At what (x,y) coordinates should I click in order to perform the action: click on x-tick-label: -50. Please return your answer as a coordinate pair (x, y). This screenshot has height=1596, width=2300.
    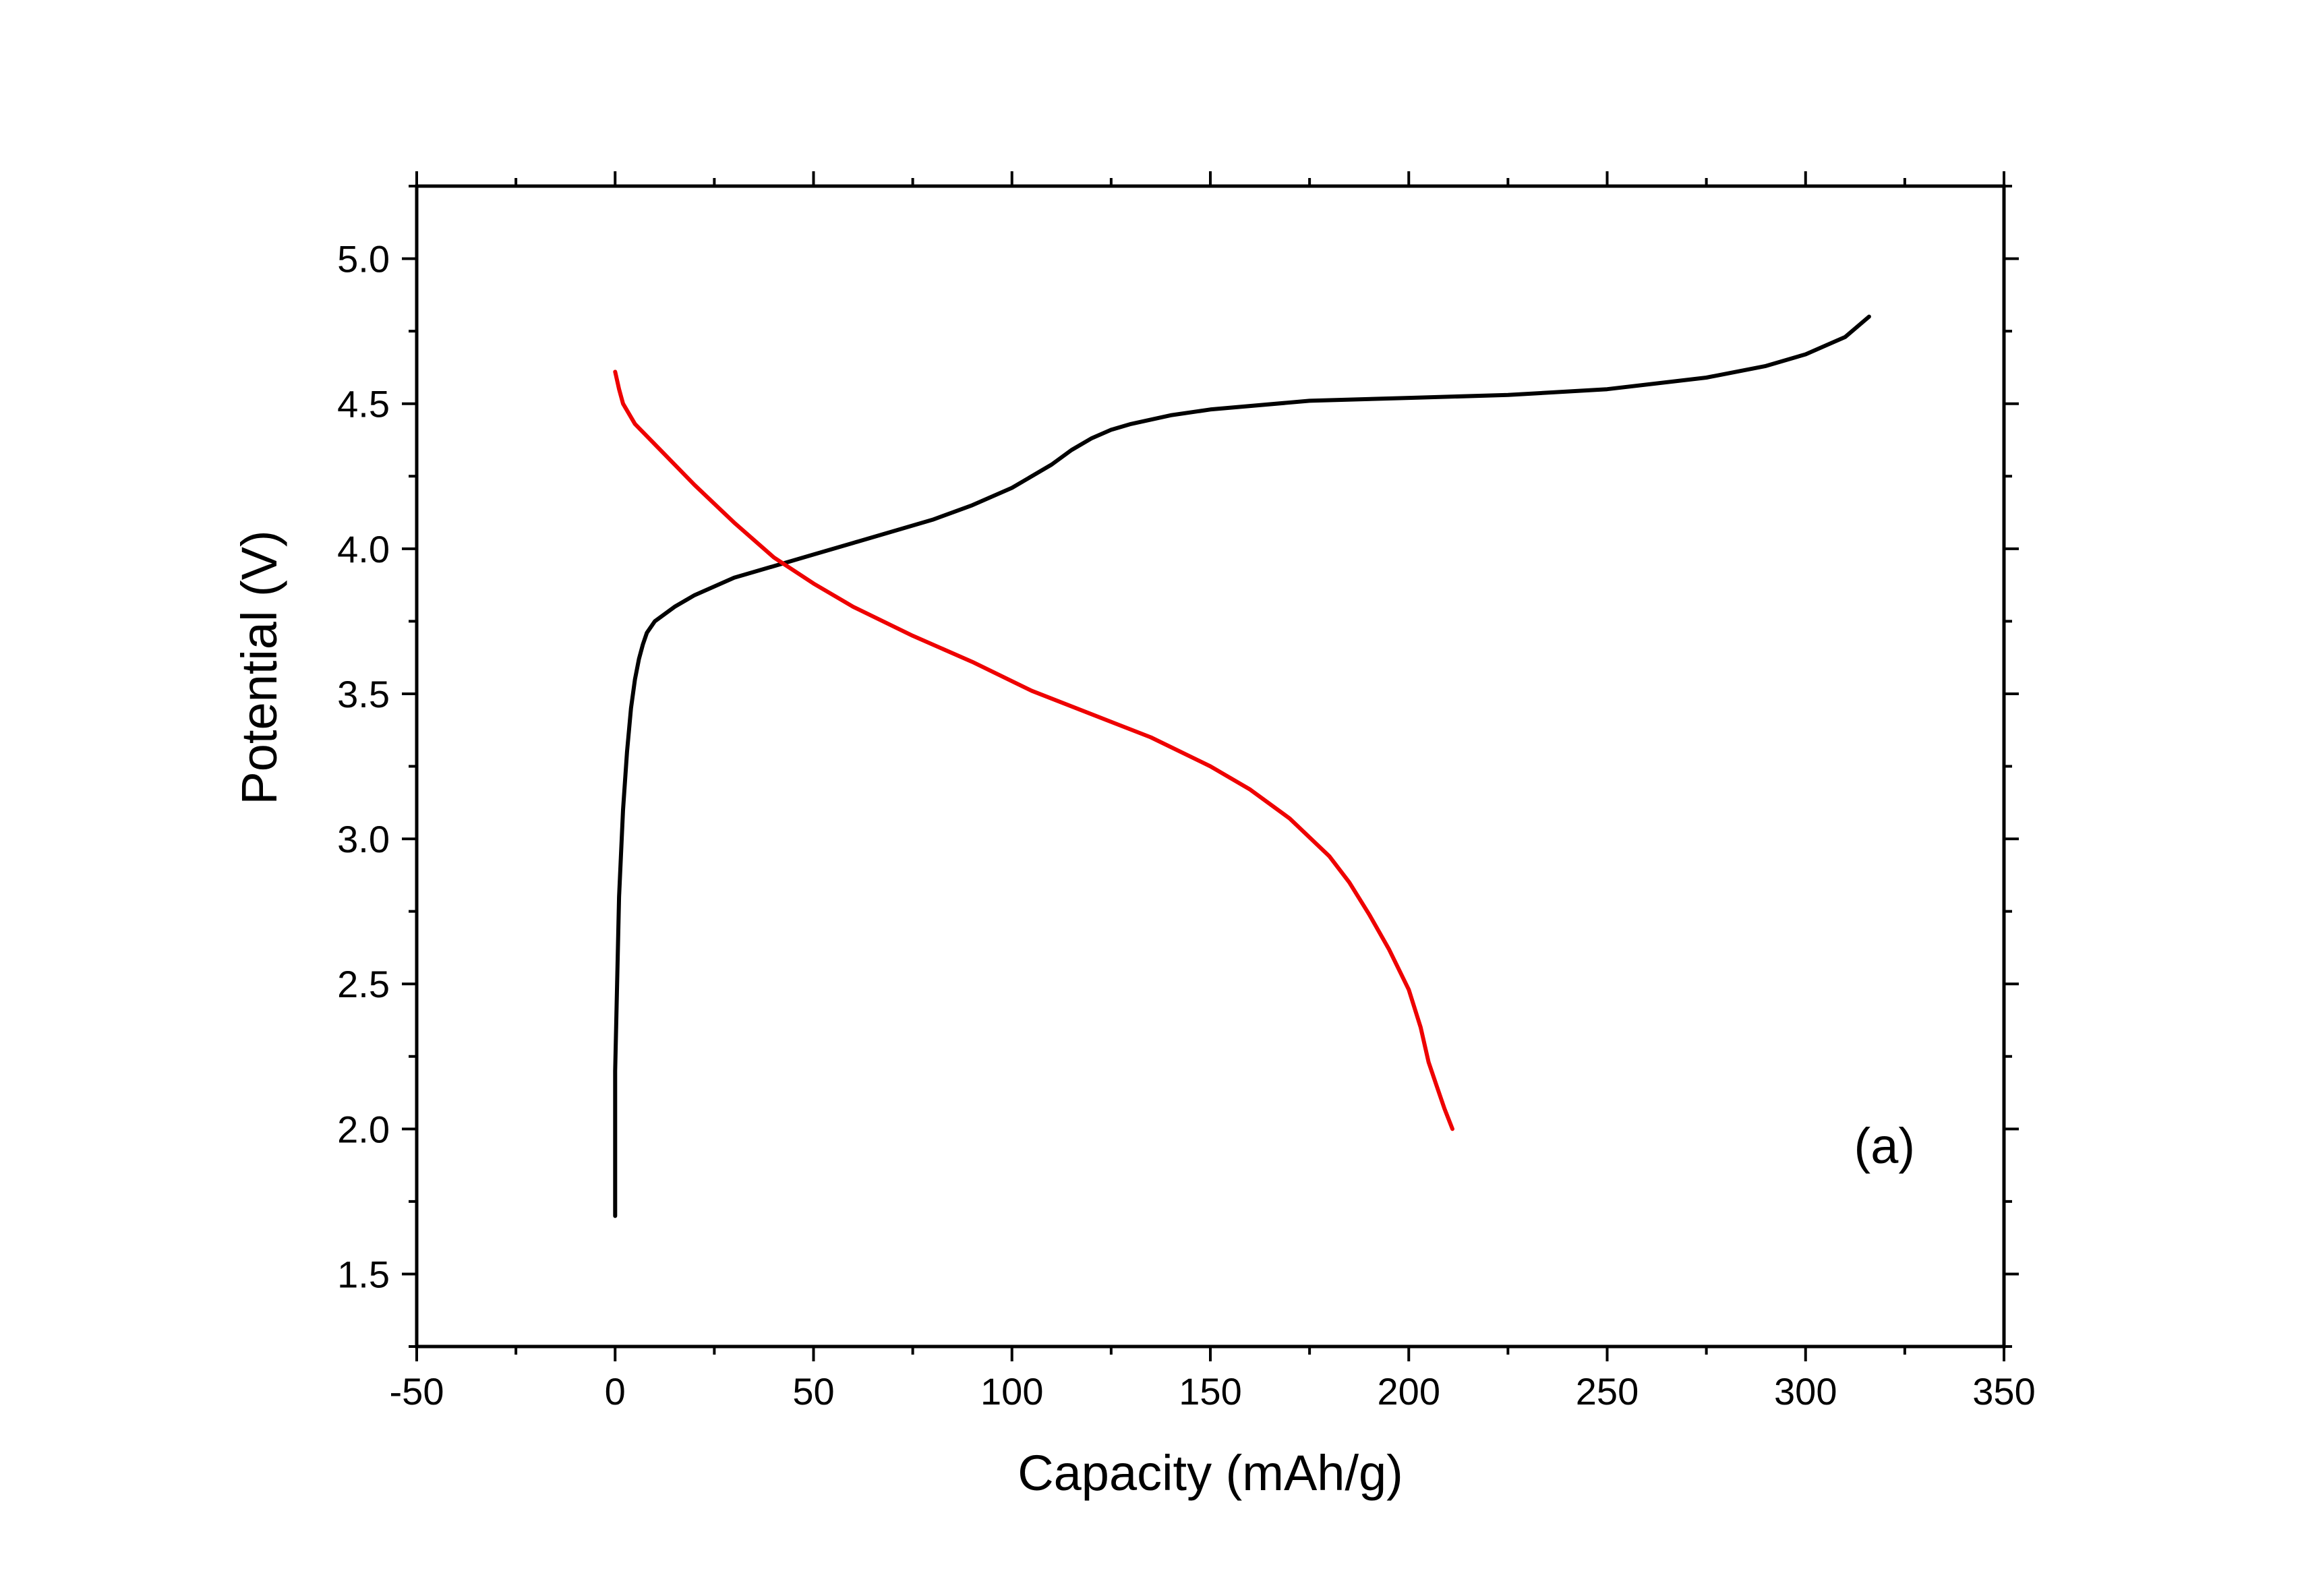
    Looking at the image, I should click on (417, 1391).